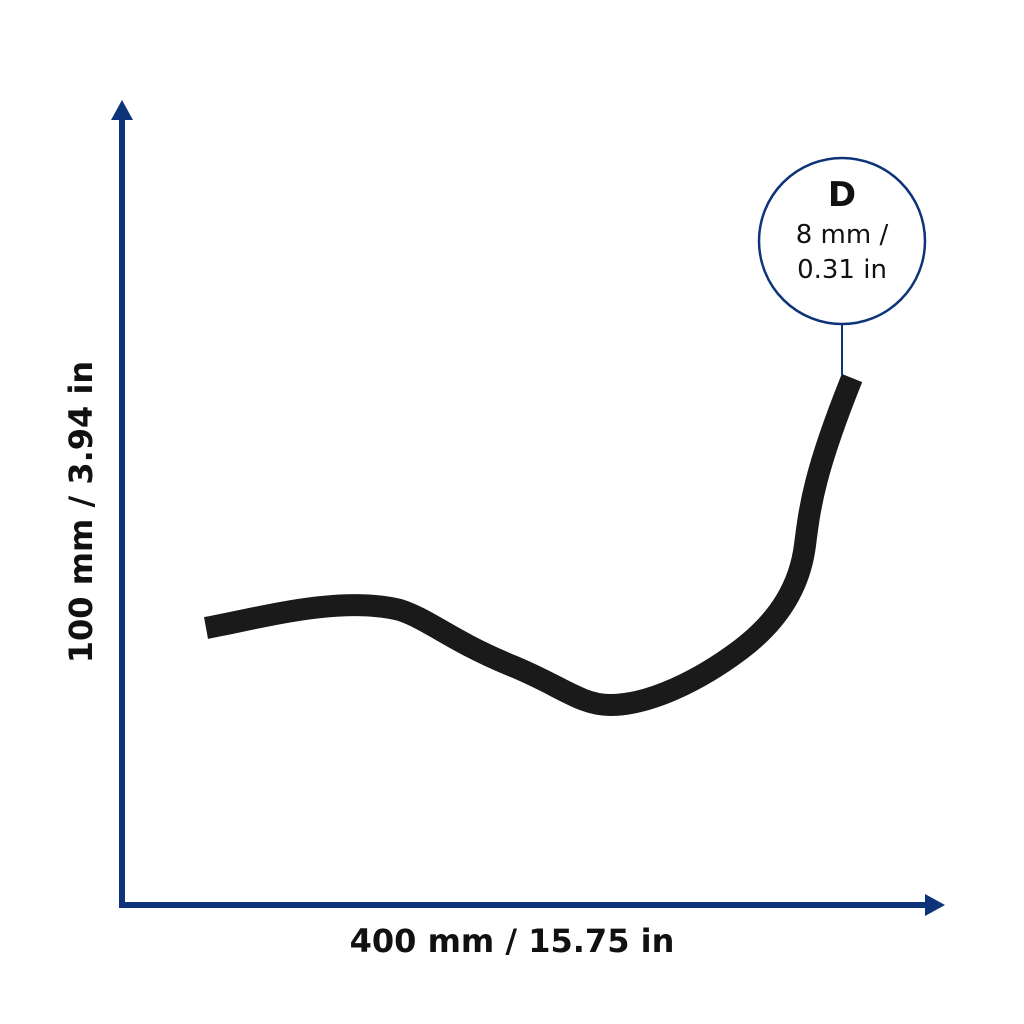 The height and width of the screenshot is (1024, 1024). Describe the element at coordinates (842, 235) in the screenshot. I see `callout-line1: 8 mm /` at that location.